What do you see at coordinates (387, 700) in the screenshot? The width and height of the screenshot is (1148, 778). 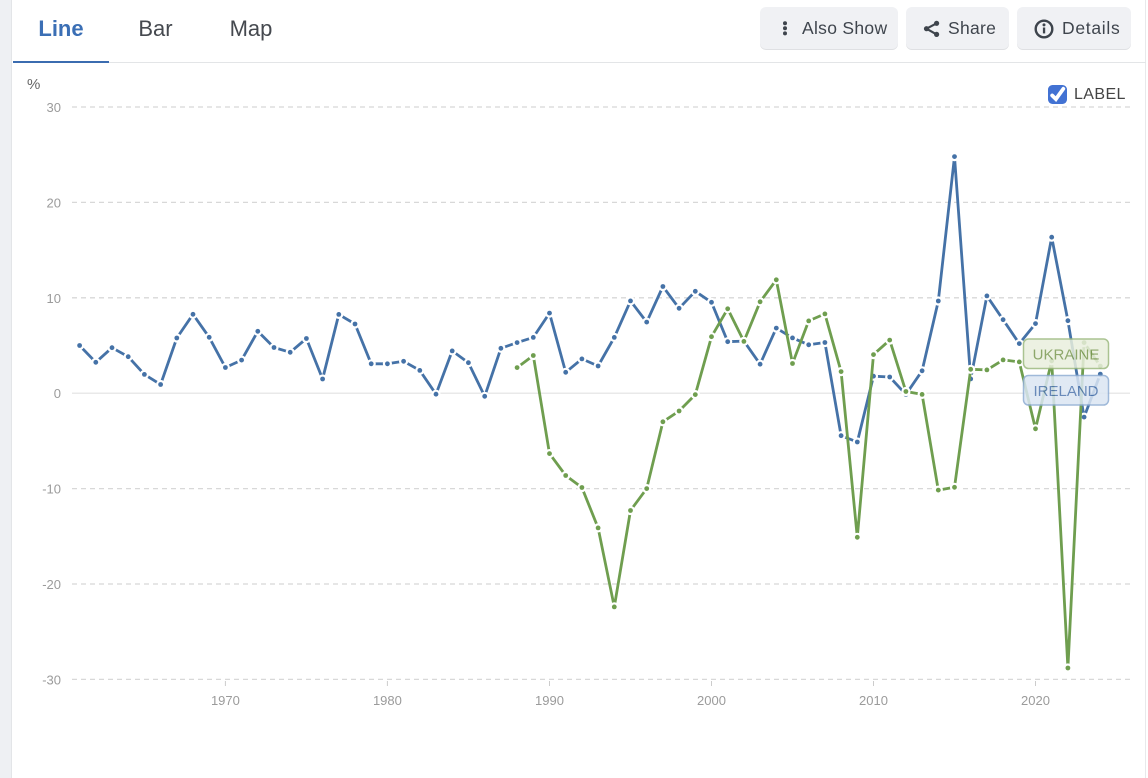 I see `svg-text: 1980` at bounding box center [387, 700].